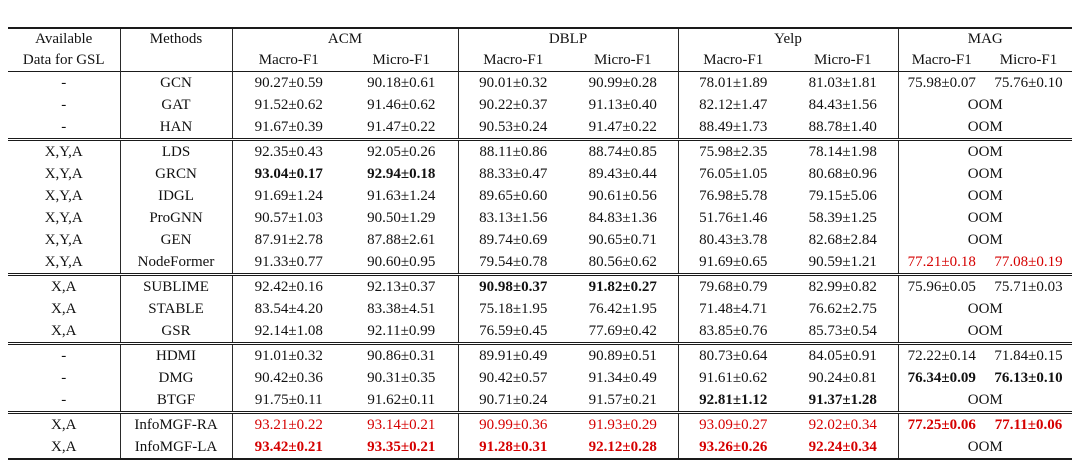 This screenshot has height=475, width=1080. I want to click on header-acm-macro-f1: Macro-F1, so click(288, 61).